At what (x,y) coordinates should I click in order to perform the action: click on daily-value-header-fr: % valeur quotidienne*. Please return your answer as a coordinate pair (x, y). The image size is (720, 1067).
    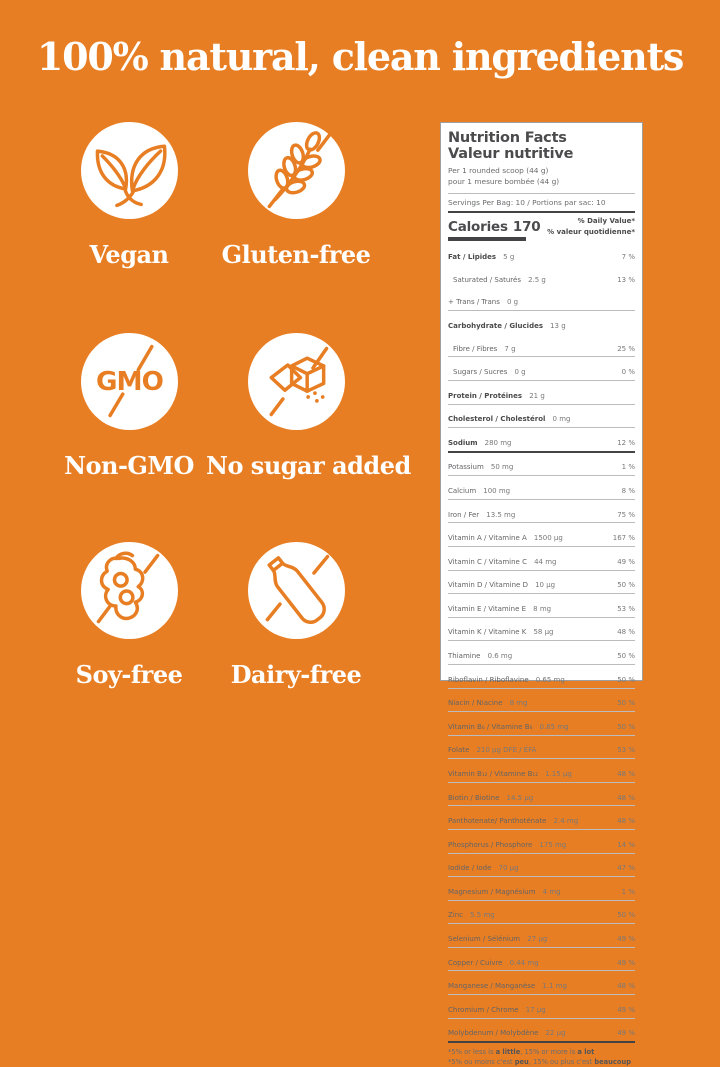
    Looking at the image, I should click on (591, 231).